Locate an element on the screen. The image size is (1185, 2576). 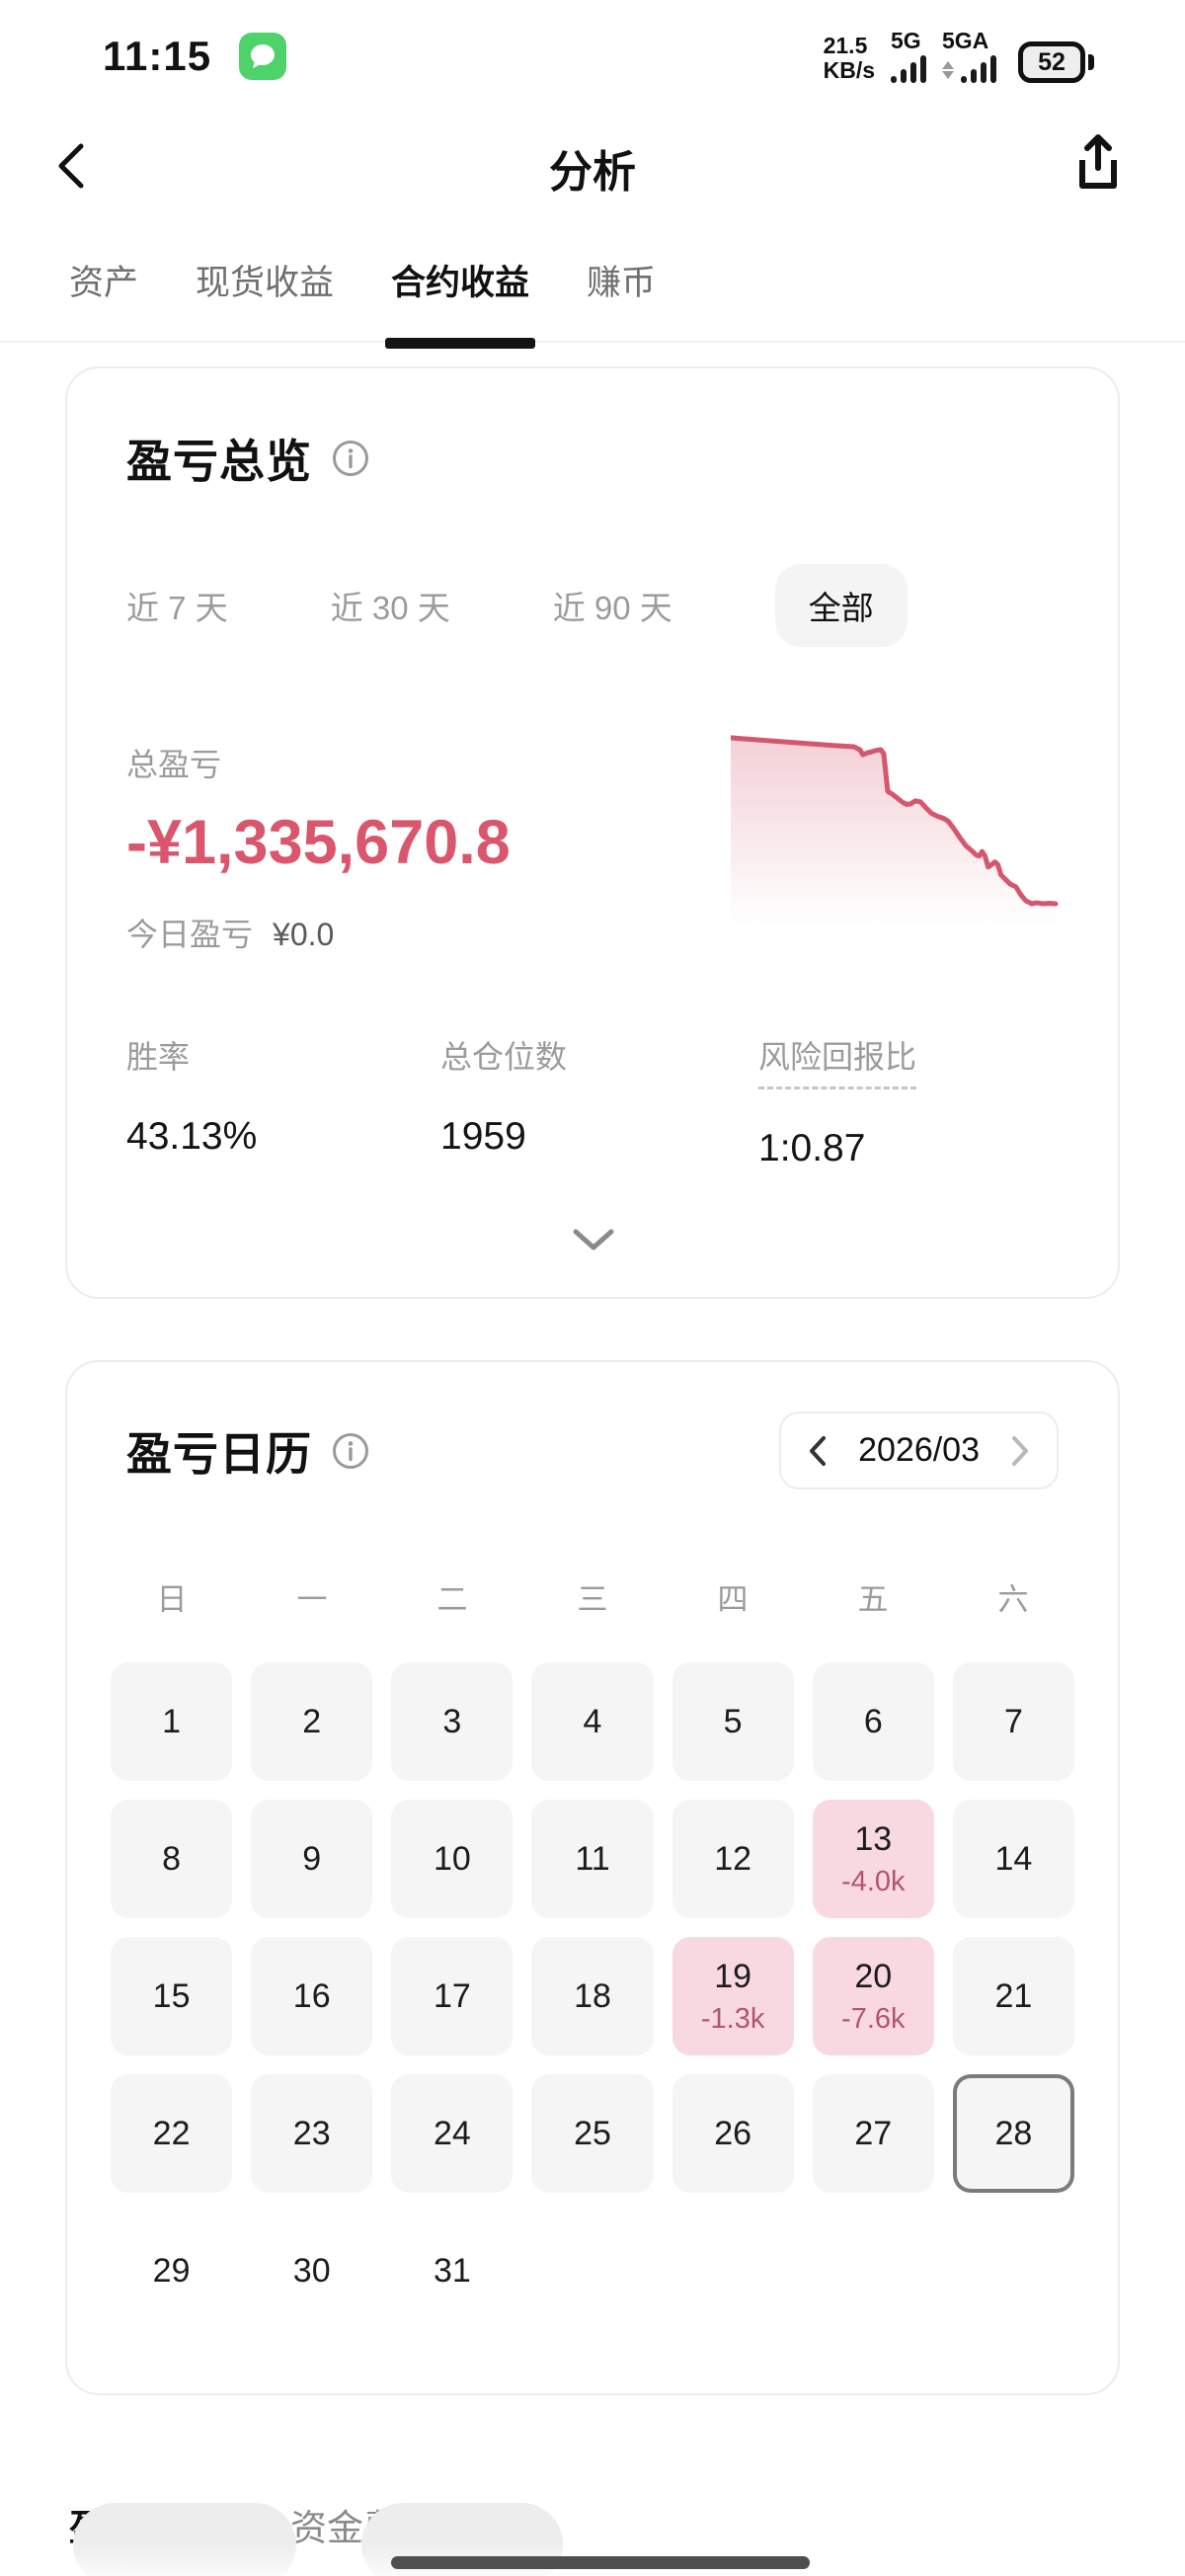
day-number: 9 is located at coordinates (312, 1858).